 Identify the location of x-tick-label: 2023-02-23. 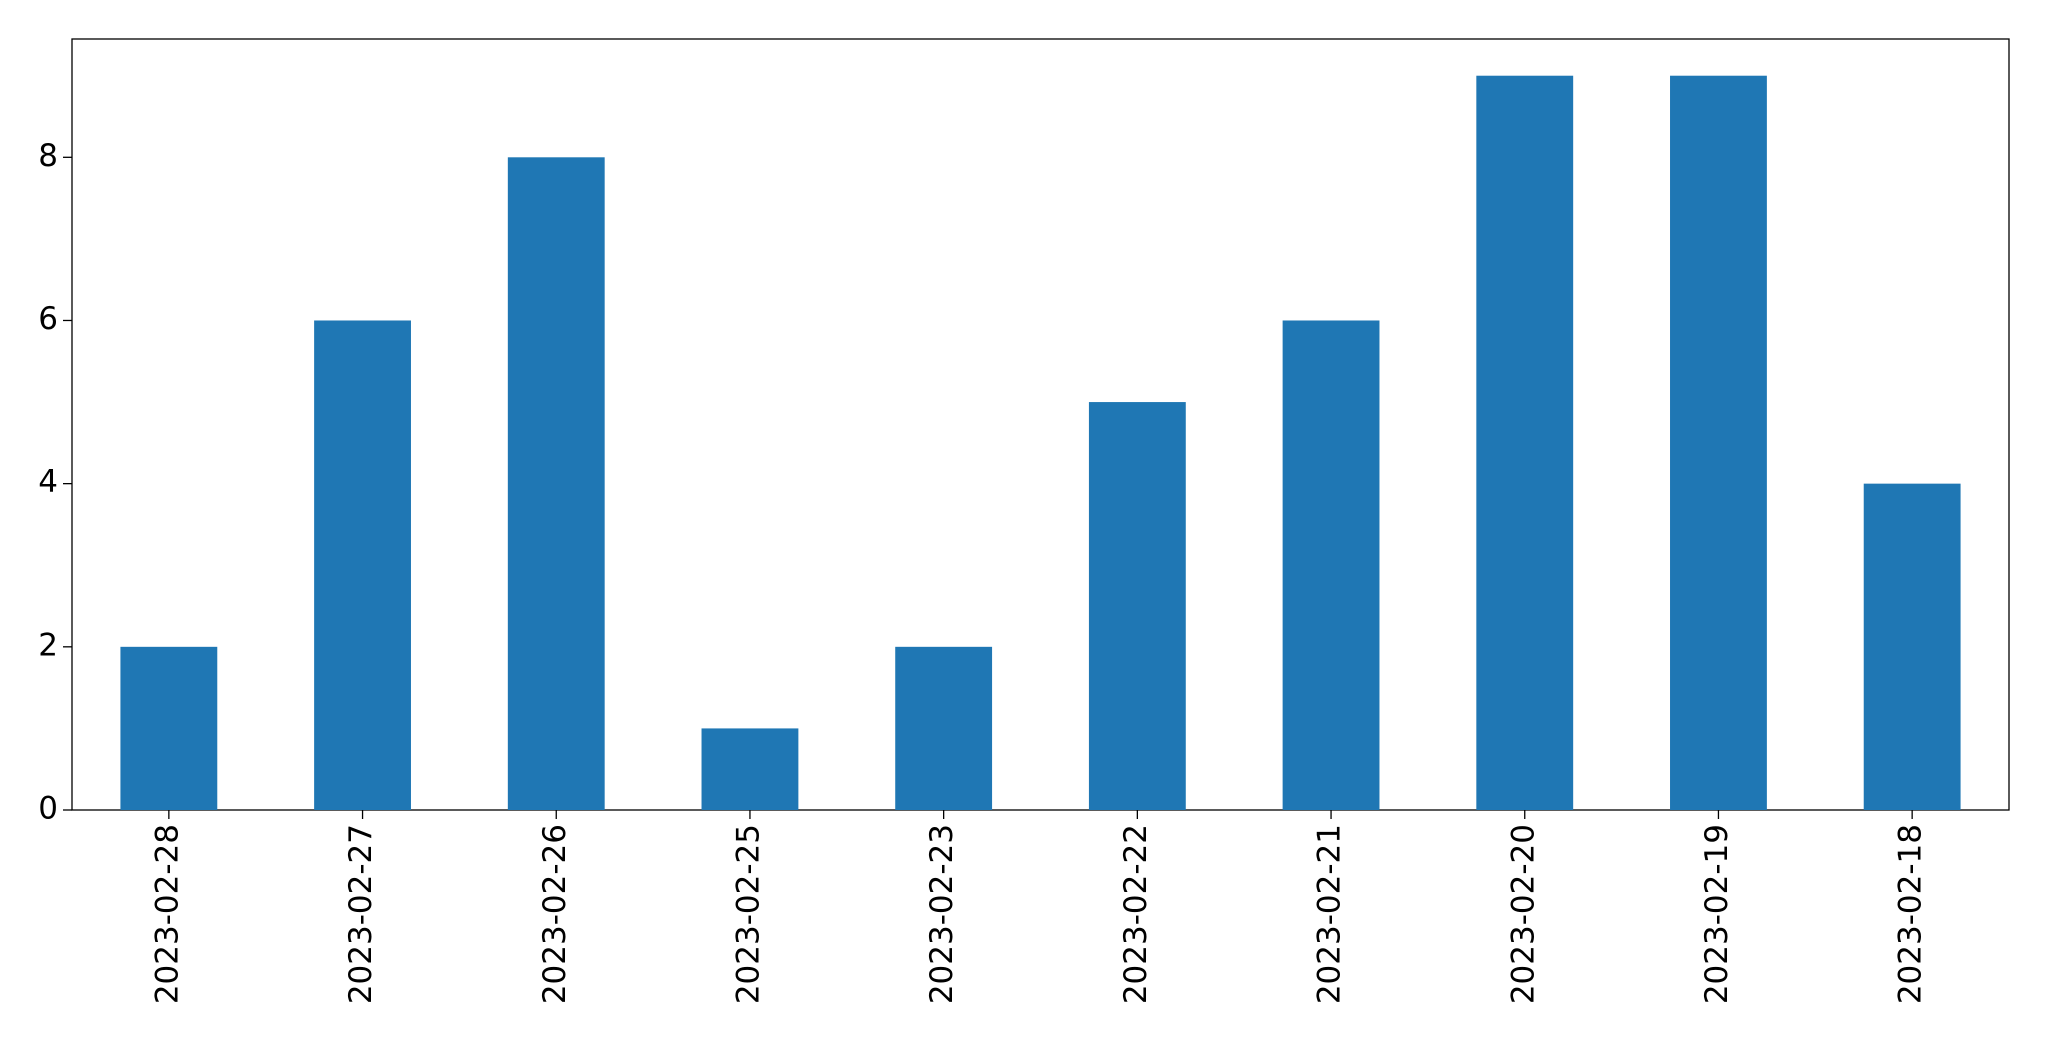
(942, 914).